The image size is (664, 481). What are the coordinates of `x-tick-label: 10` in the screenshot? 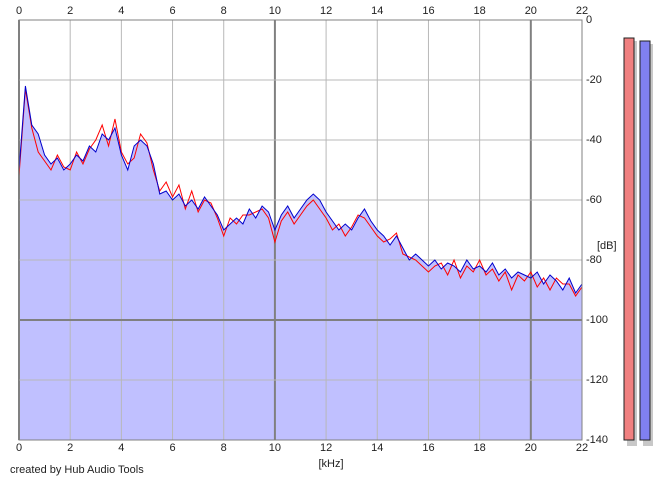 It's located at (275, 448).